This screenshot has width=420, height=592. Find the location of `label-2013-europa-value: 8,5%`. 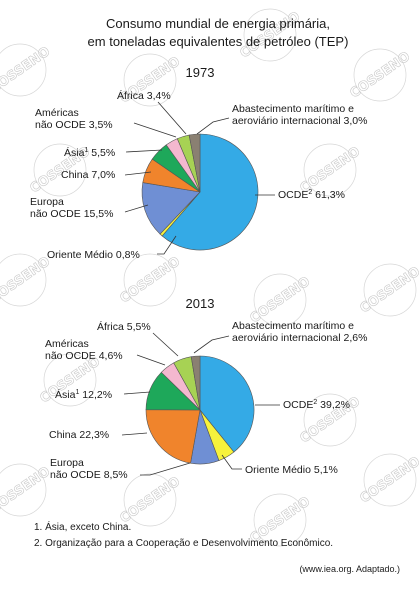

label-2013-europa-value: 8,5% is located at coordinates (116, 475).